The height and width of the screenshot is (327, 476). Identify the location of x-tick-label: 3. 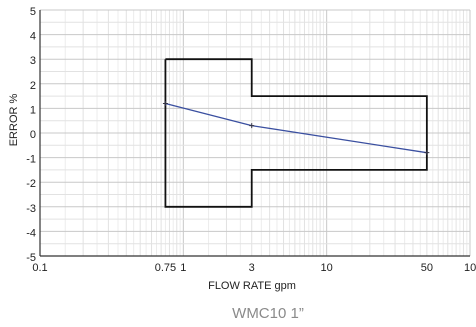
(252, 268).